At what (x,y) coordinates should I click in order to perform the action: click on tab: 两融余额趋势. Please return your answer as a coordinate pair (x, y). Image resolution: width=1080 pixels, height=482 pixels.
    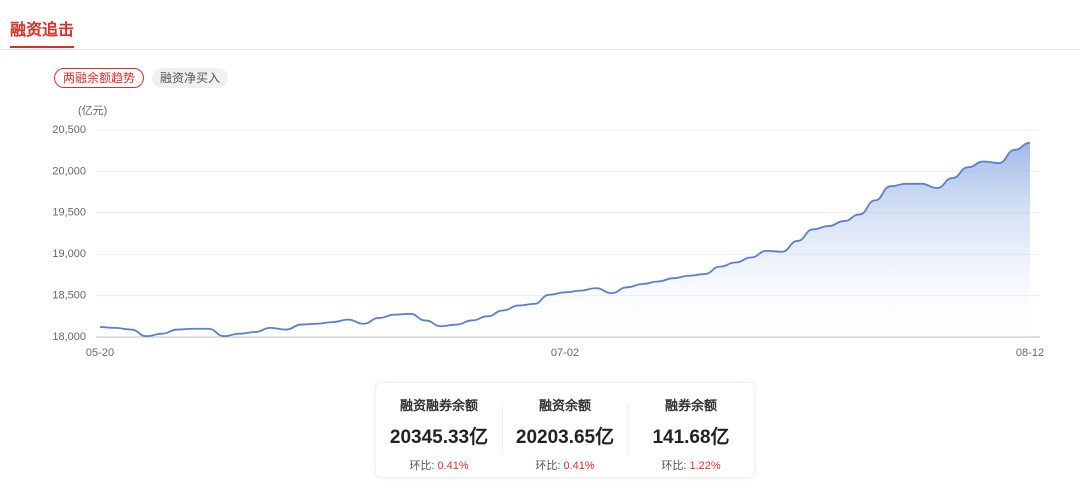
    Looking at the image, I should click on (99, 78).